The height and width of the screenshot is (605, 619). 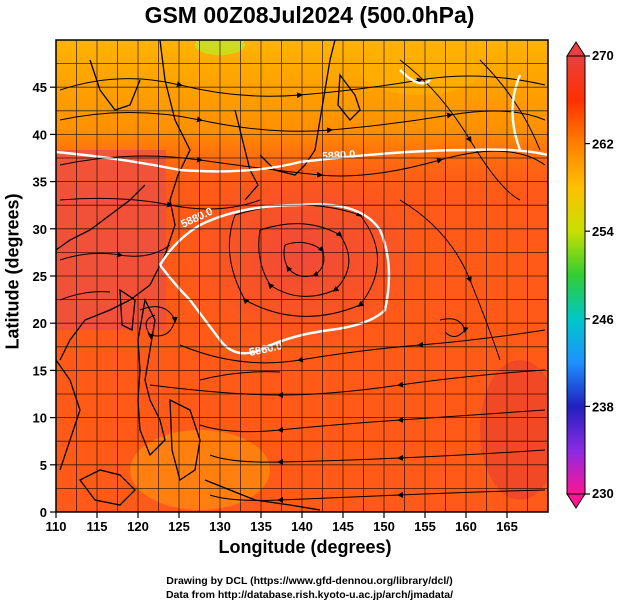 I want to click on colorbar-tick-label: 238, so click(x=603, y=406).